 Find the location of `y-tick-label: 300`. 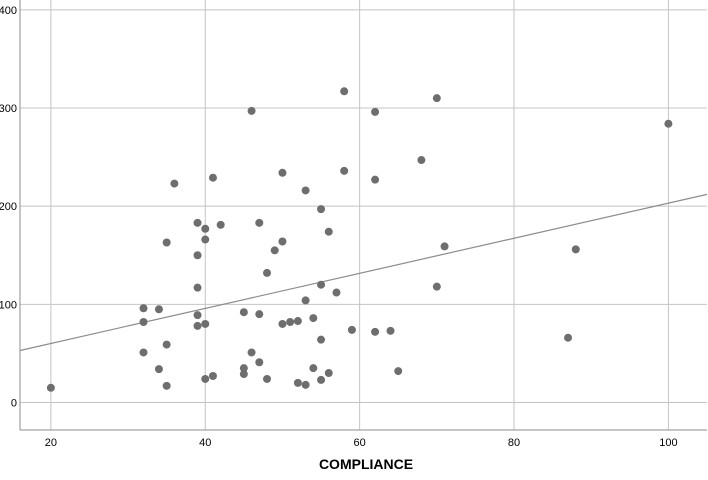

y-tick-label: 300 is located at coordinates (8, 109).